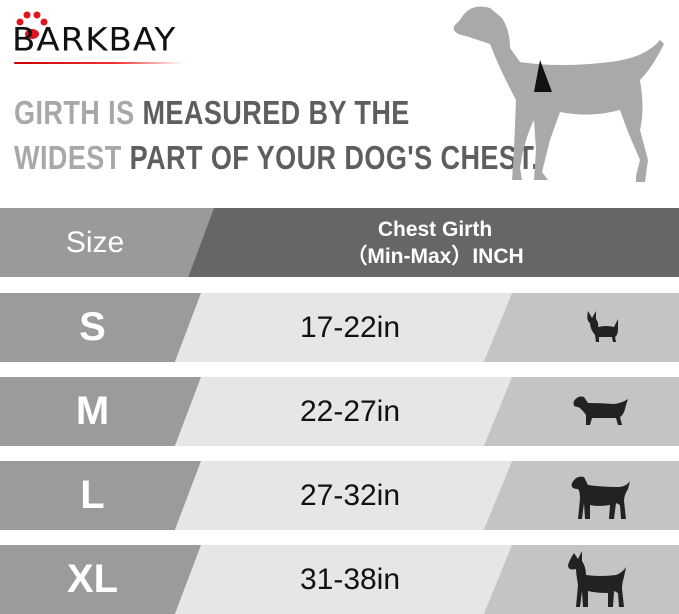  I want to click on logo-wordmark: BARKBAY, so click(100, 35).